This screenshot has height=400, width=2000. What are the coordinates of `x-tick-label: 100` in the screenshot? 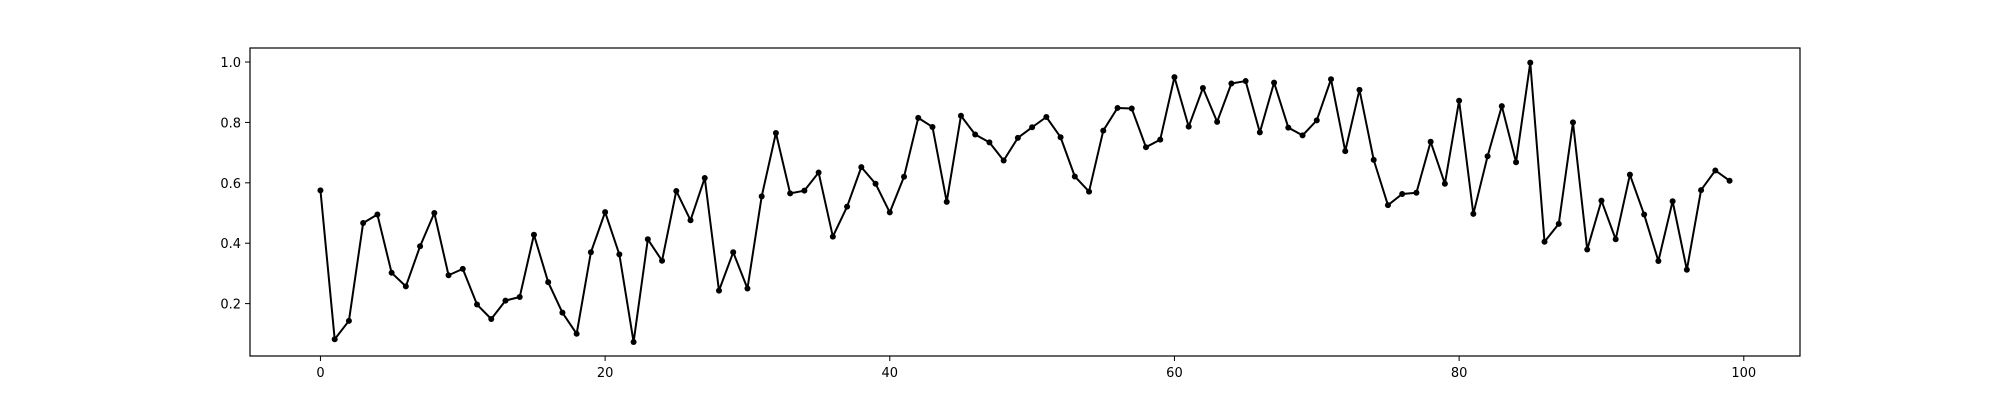 It's located at (1743, 373).